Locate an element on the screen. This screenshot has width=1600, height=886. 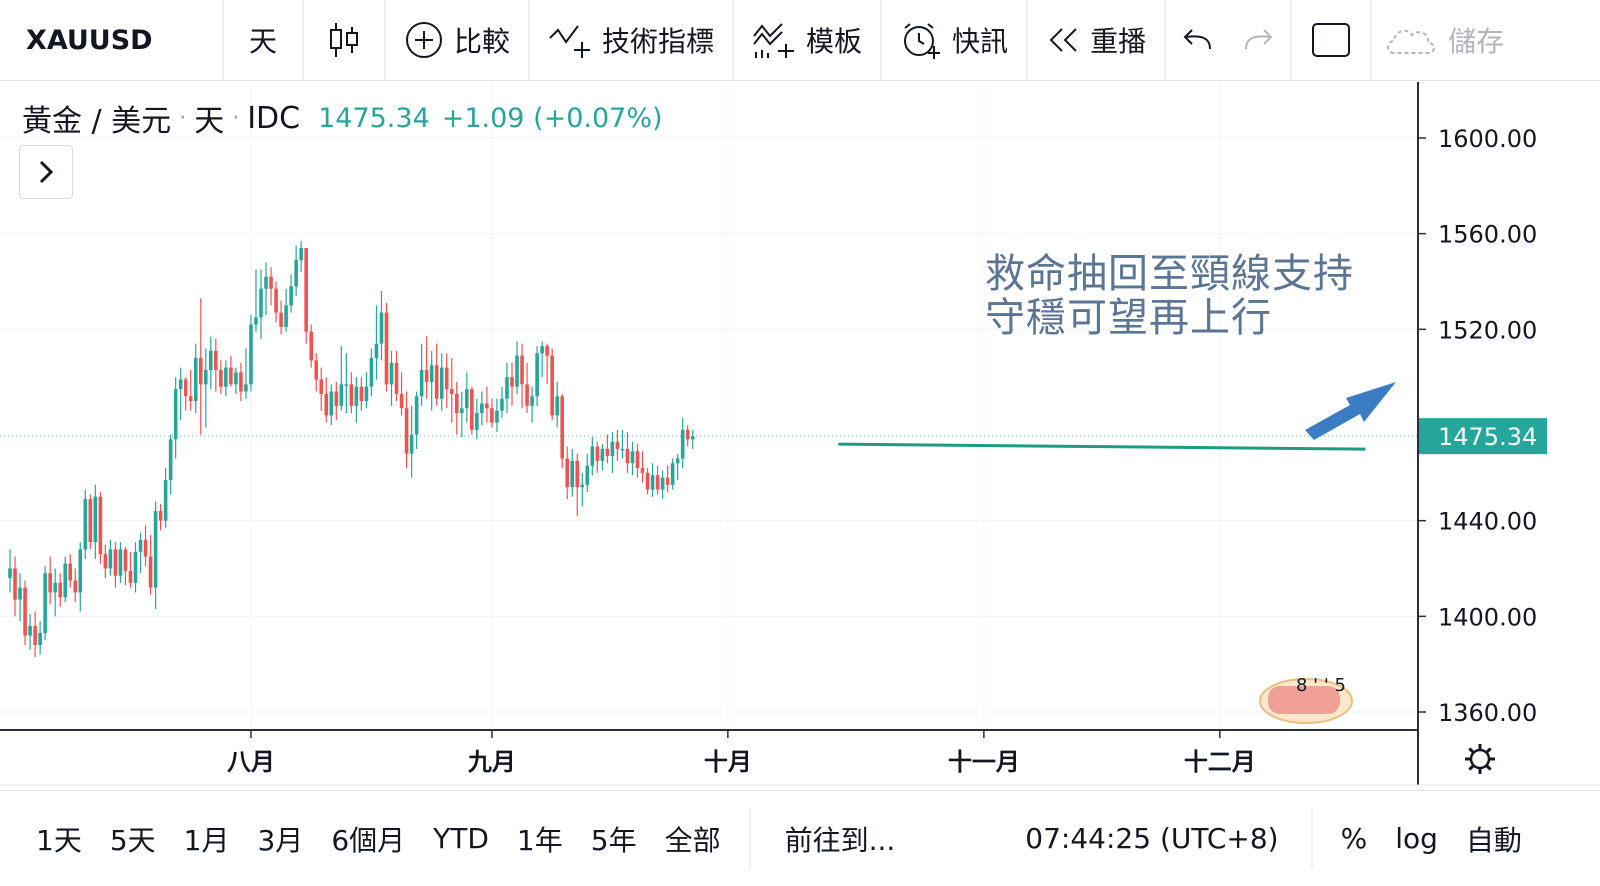
symbol-search-button: XAUUSD is located at coordinates (111, 40).